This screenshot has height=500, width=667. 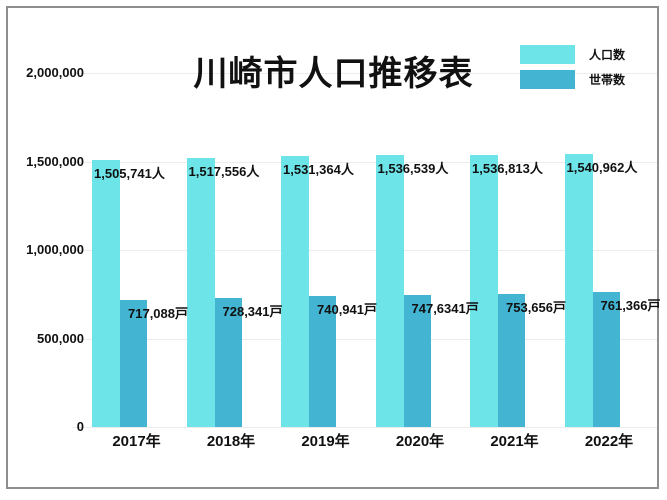 I want to click on value-label-households: 753,656戸, so click(x=536, y=307).